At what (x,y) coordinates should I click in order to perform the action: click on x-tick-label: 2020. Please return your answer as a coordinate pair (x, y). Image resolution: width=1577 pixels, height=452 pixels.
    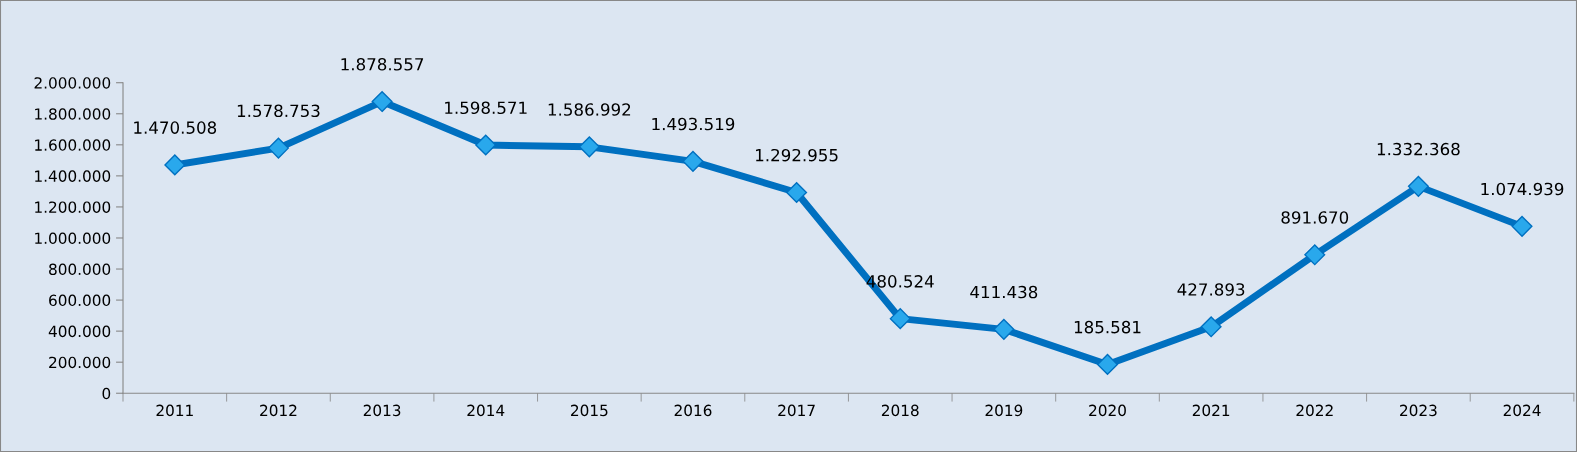
    Looking at the image, I should click on (1107, 410).